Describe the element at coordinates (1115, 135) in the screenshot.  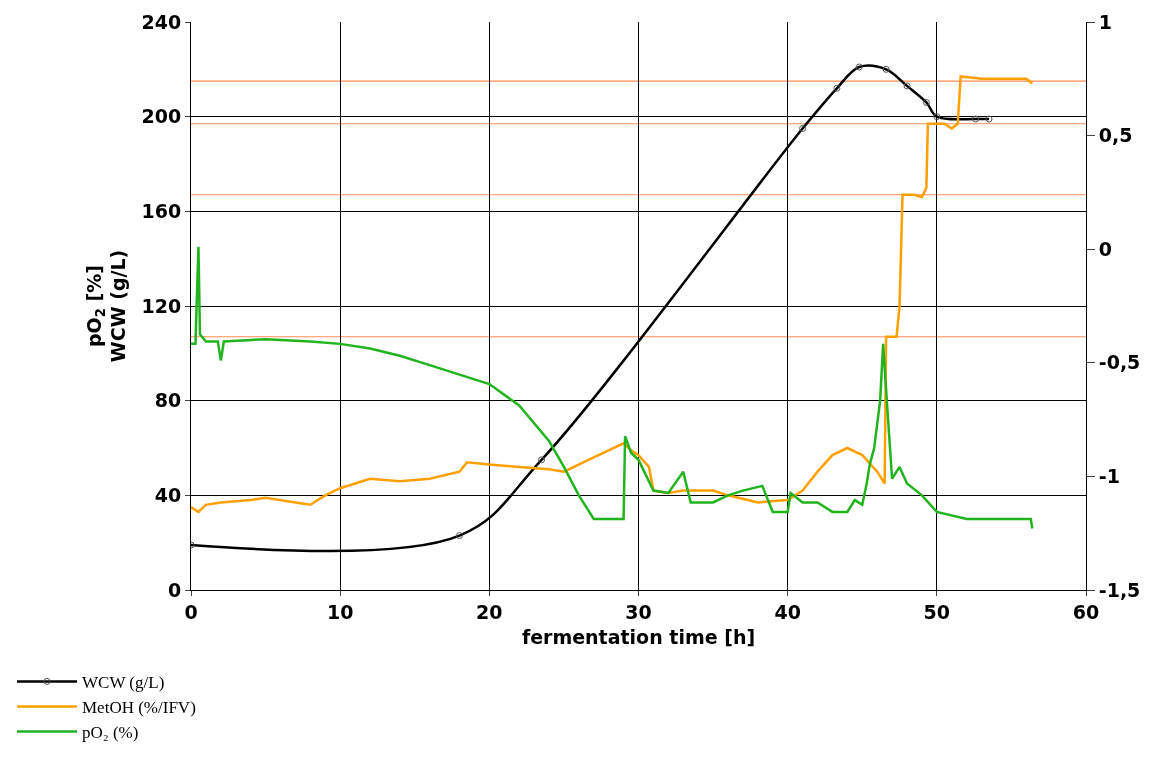
I see `y2-tick-label: 0,5` at that location.